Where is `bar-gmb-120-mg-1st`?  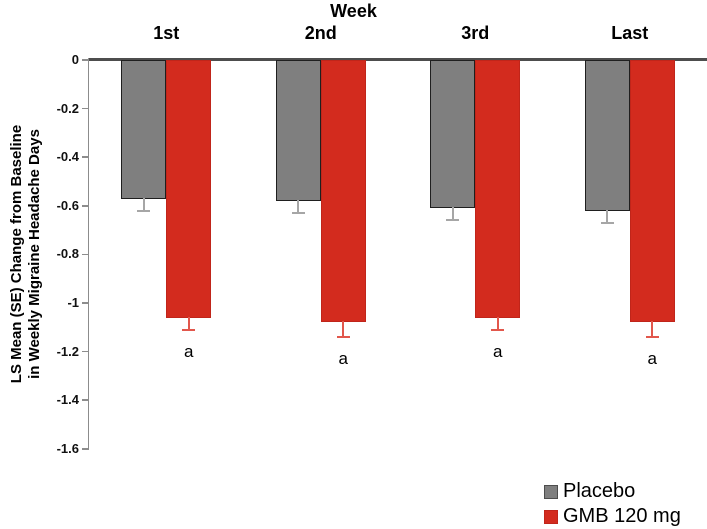
bar-gmb-120-mg-1st is located at coordinates (189, 189).